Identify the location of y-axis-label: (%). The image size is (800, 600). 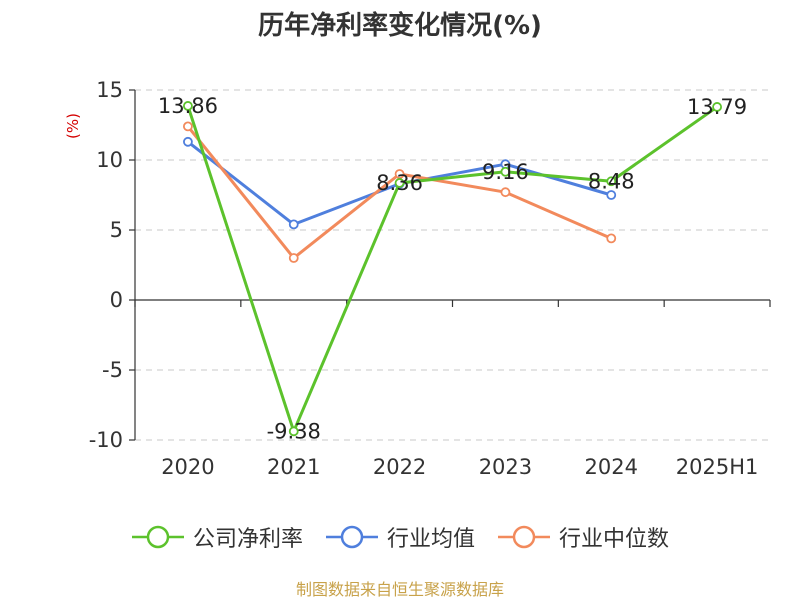
(73, 126).